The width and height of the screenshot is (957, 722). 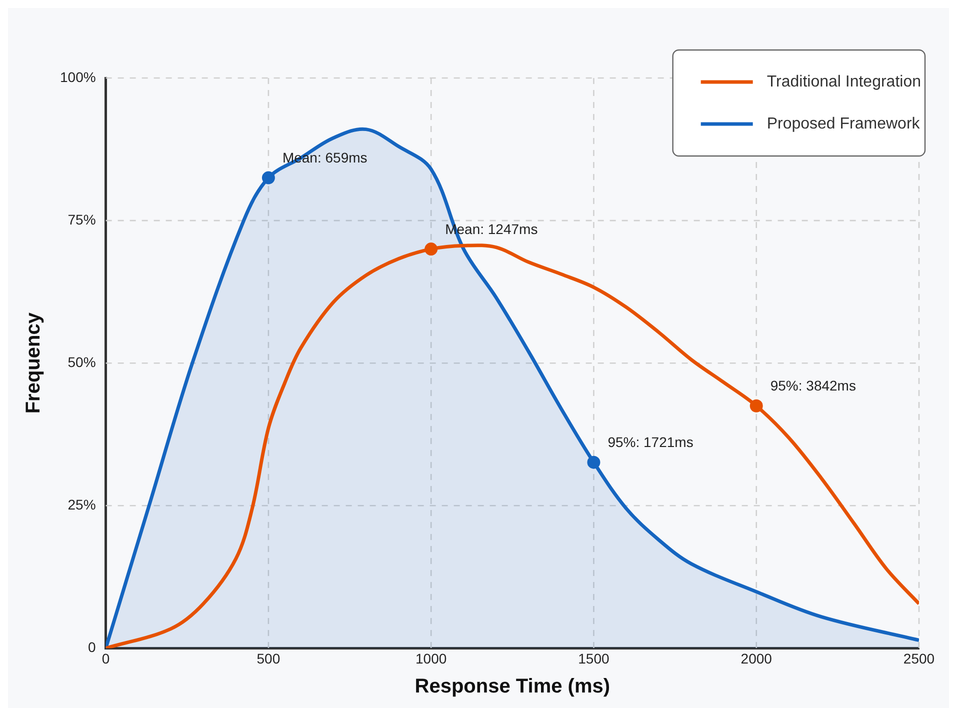 I want to click on x-tick-label: 0, so click(x=106, y=658).